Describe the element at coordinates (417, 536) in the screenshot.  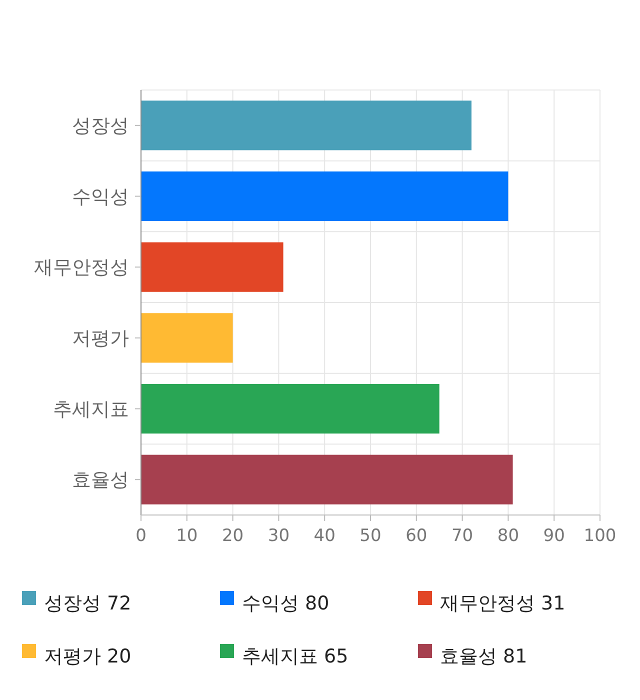
I see `x-tick-label: 60` at that location.